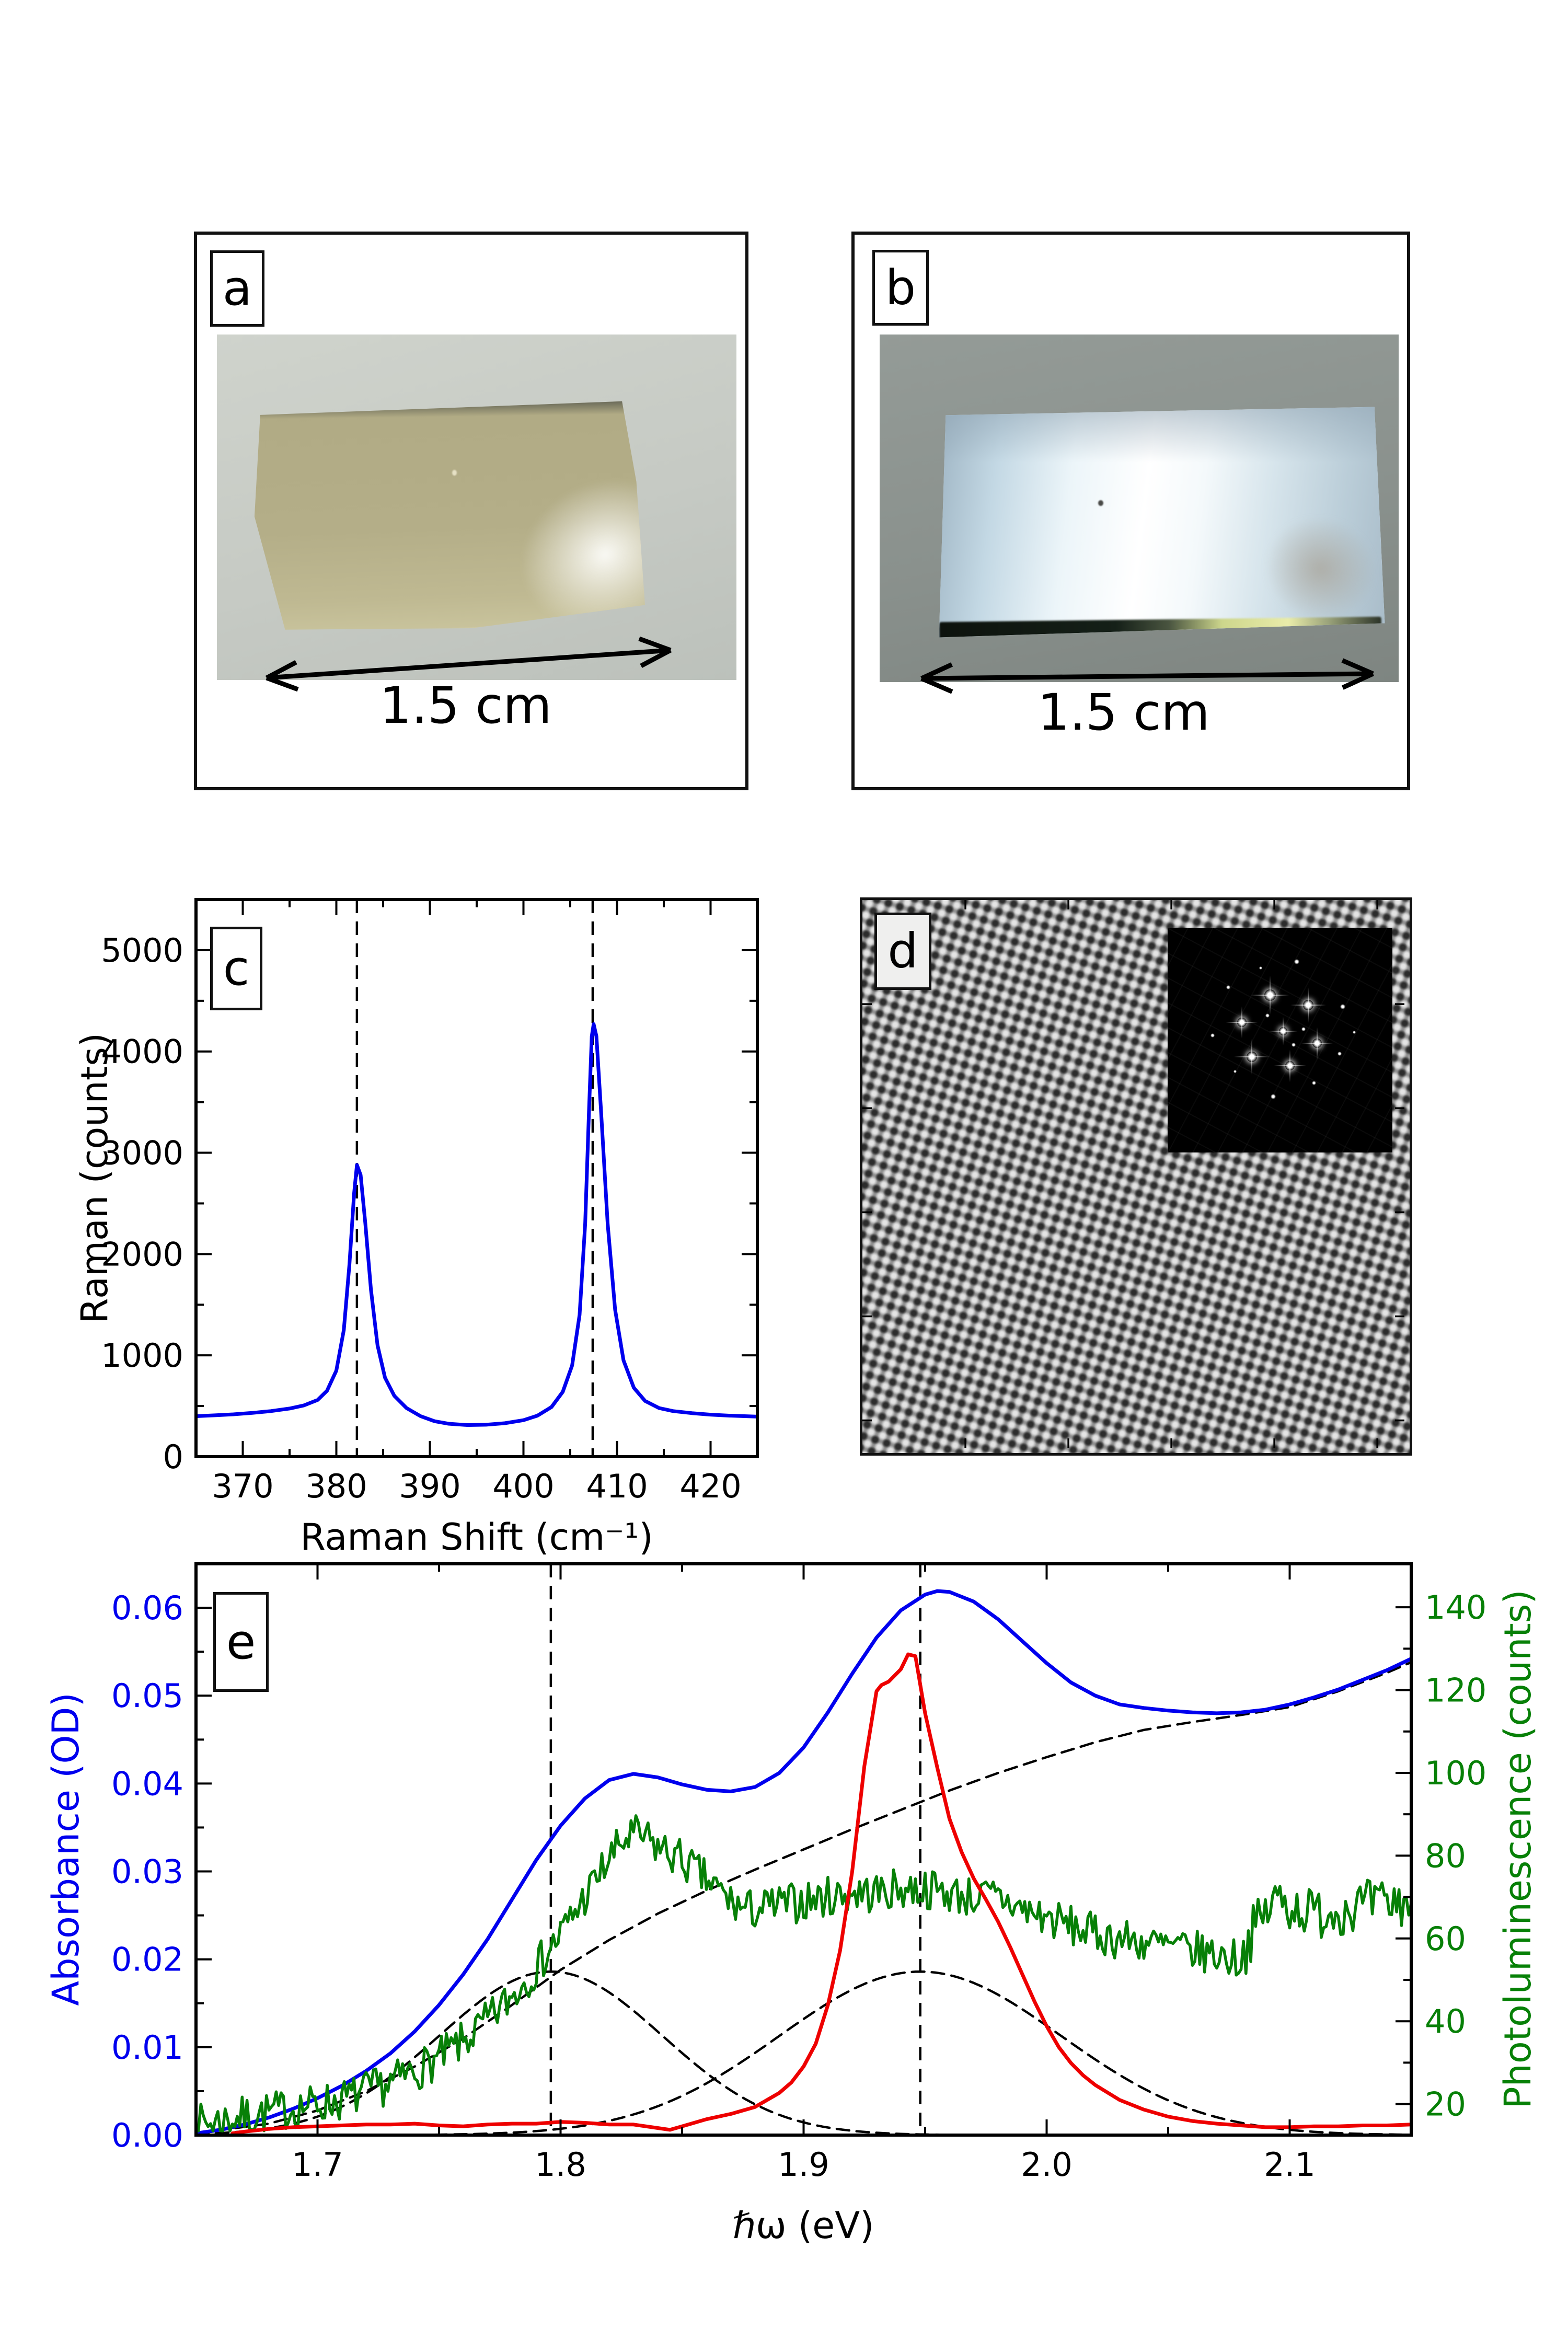  I want to click on x-tick-label: 390, so click(429, 1486).